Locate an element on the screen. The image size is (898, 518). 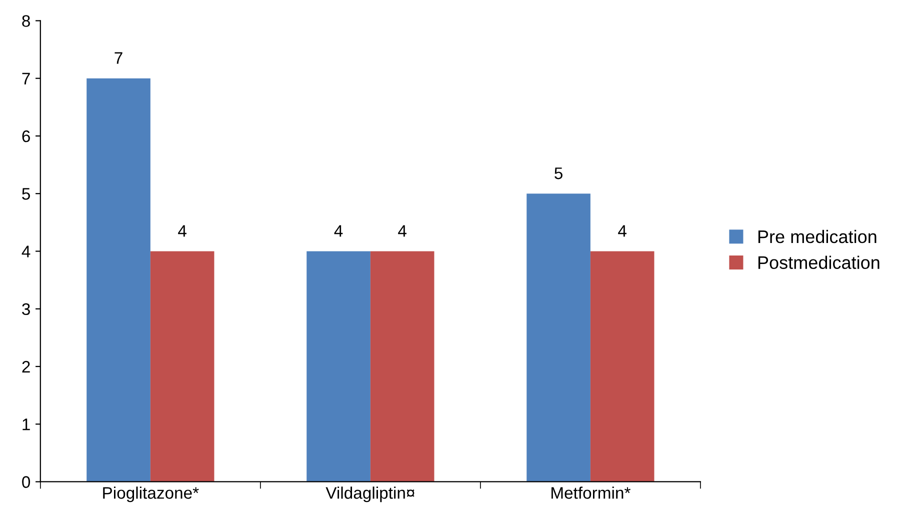
y-tick-label: 6 is located at coordinates (26, 136).